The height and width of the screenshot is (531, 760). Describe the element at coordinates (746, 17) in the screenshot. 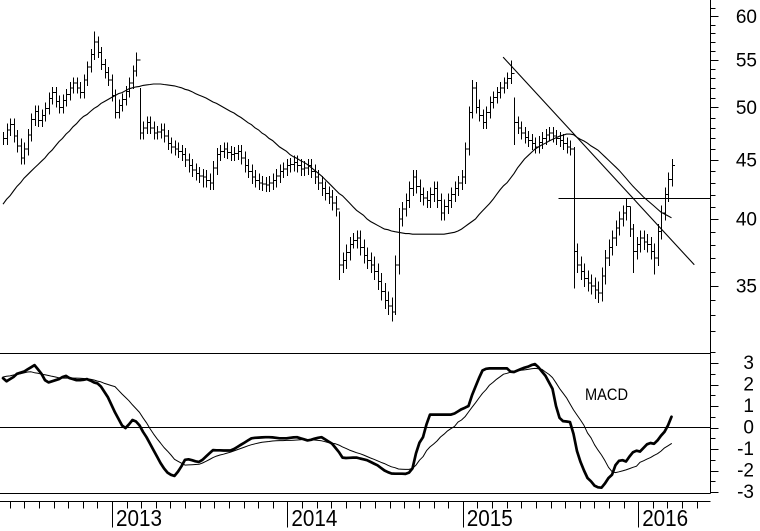

I see `svg-text: 60` at that location.